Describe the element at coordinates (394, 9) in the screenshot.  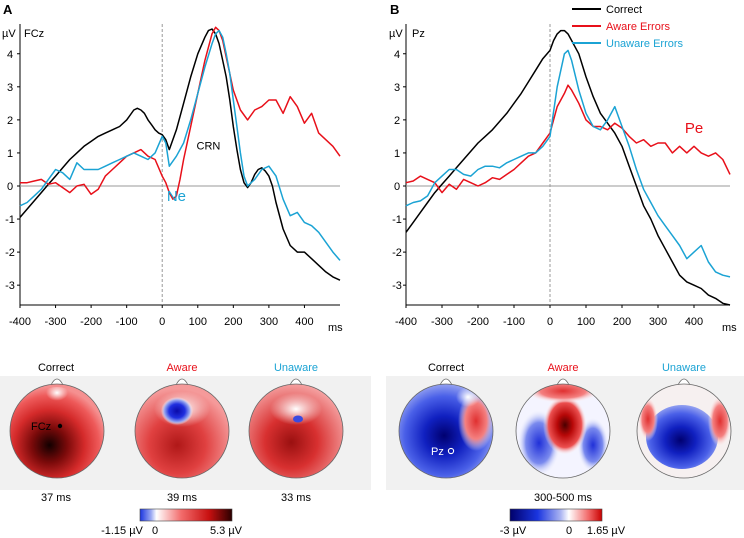
I see `panel-b-label: B` at that location.